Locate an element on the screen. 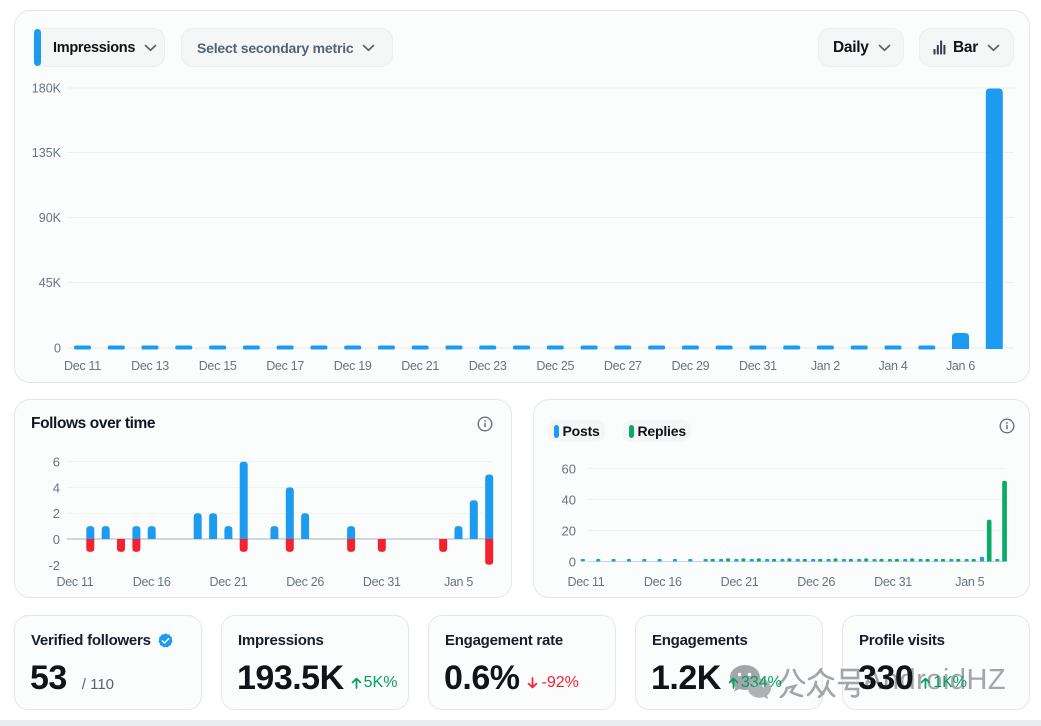 The image size is (1041, 726). svg-text: Jan 2 is located at coordinates (825, 366).